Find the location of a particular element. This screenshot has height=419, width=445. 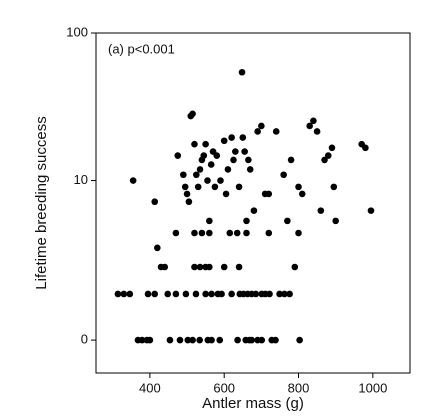

y-axis-title: Lifetime breeding success is located at coordinates (41, 202).